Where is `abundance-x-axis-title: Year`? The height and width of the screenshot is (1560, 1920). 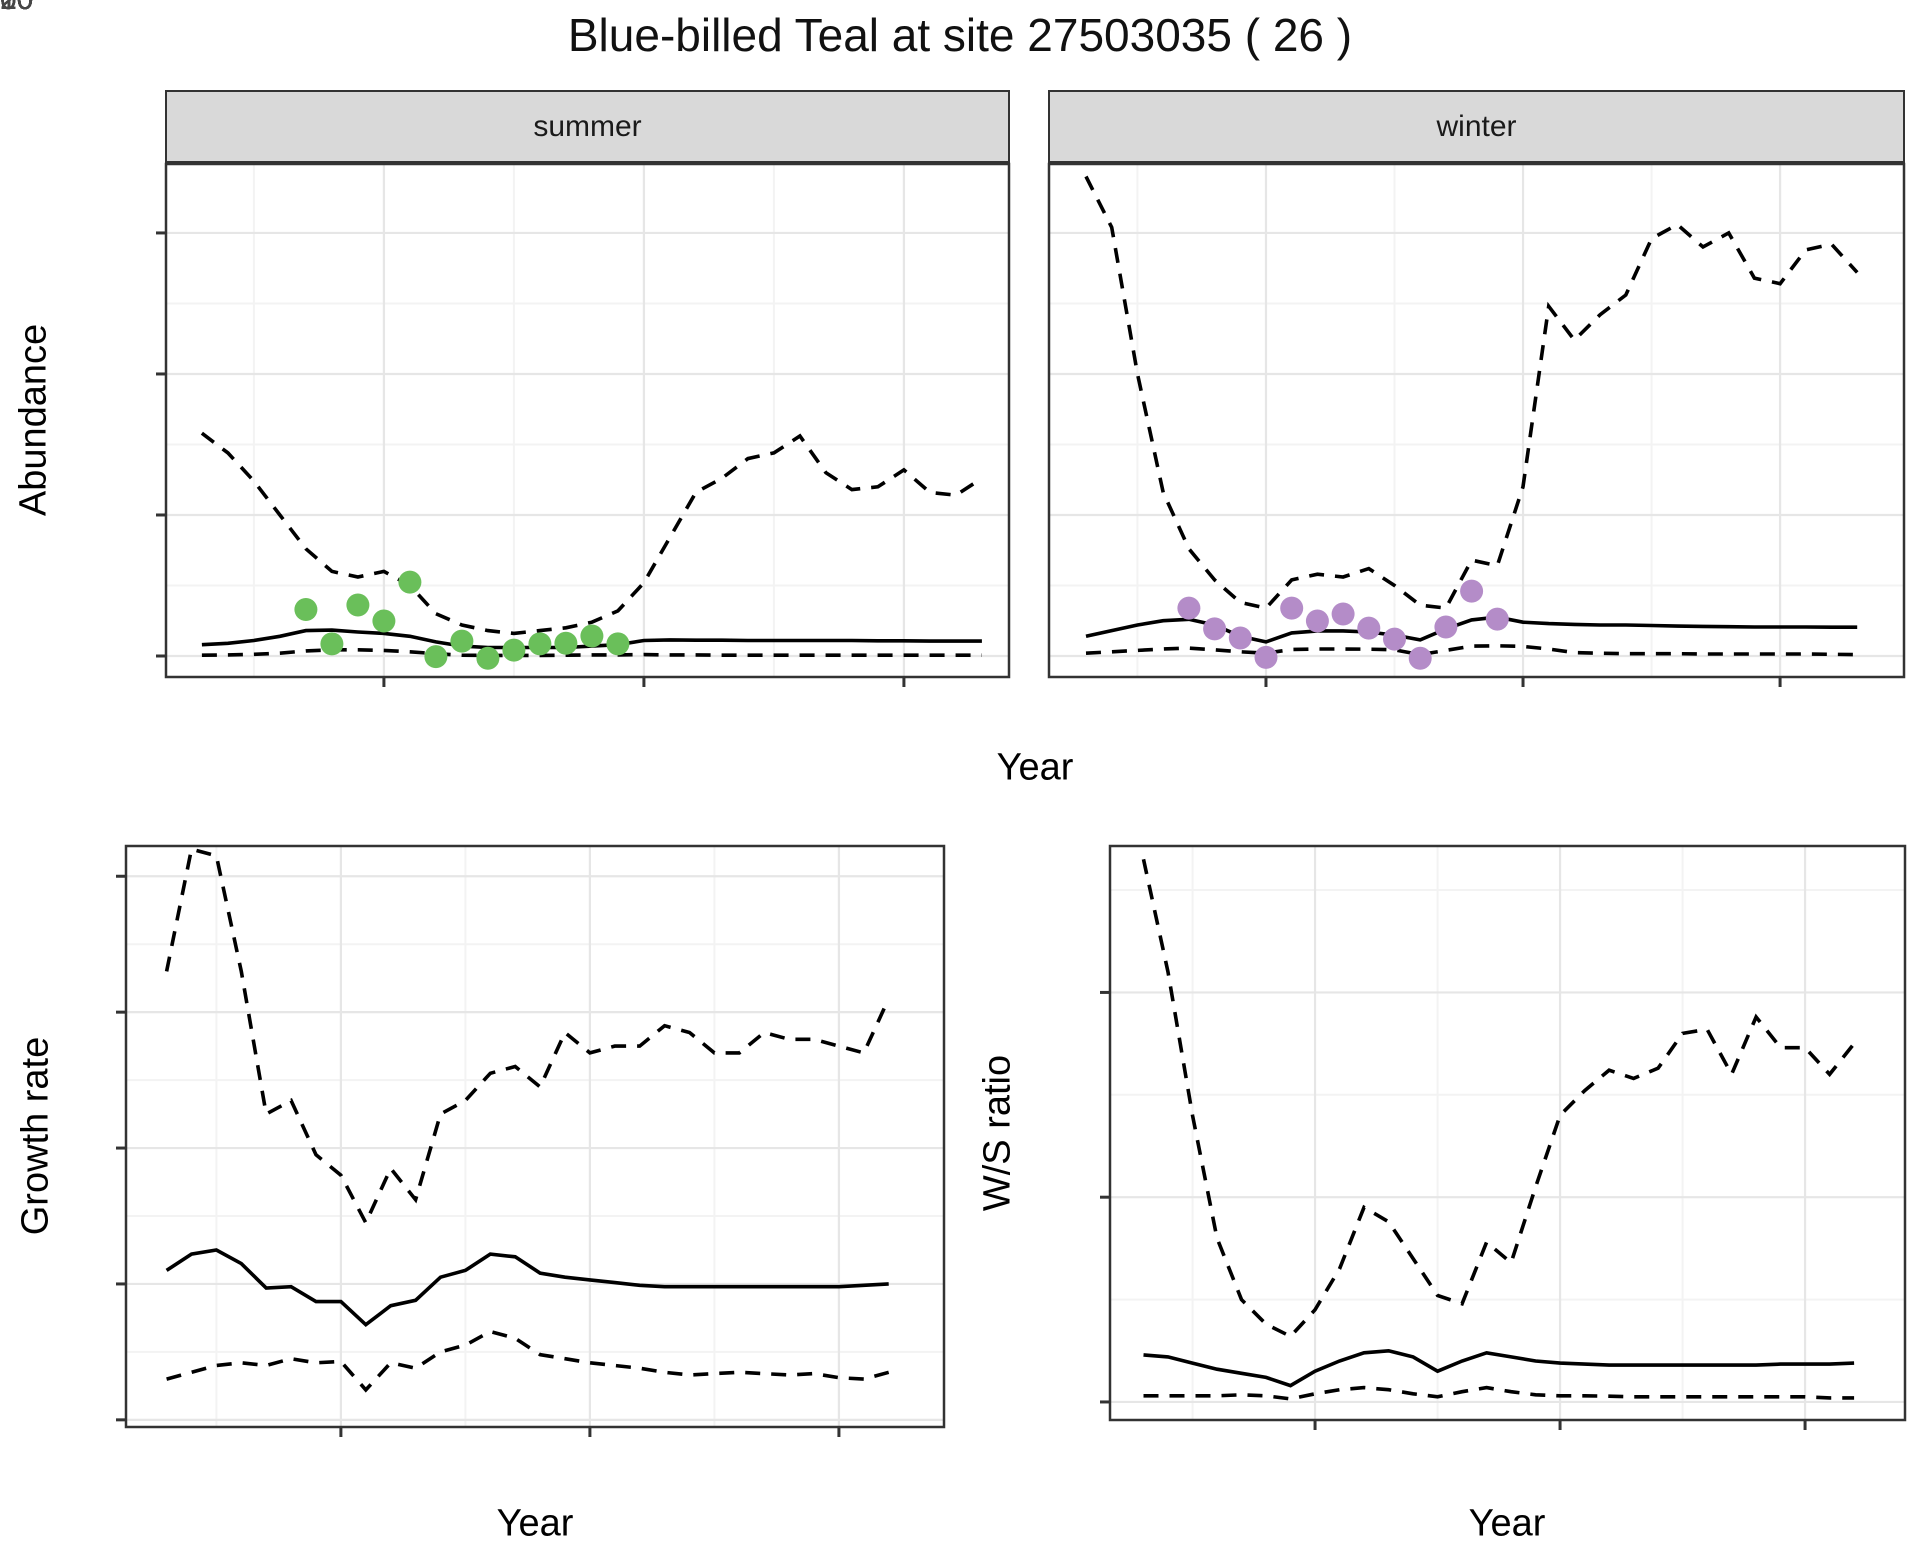 abundance-x-axis-title: Year is located at coordinates (1035, 767).